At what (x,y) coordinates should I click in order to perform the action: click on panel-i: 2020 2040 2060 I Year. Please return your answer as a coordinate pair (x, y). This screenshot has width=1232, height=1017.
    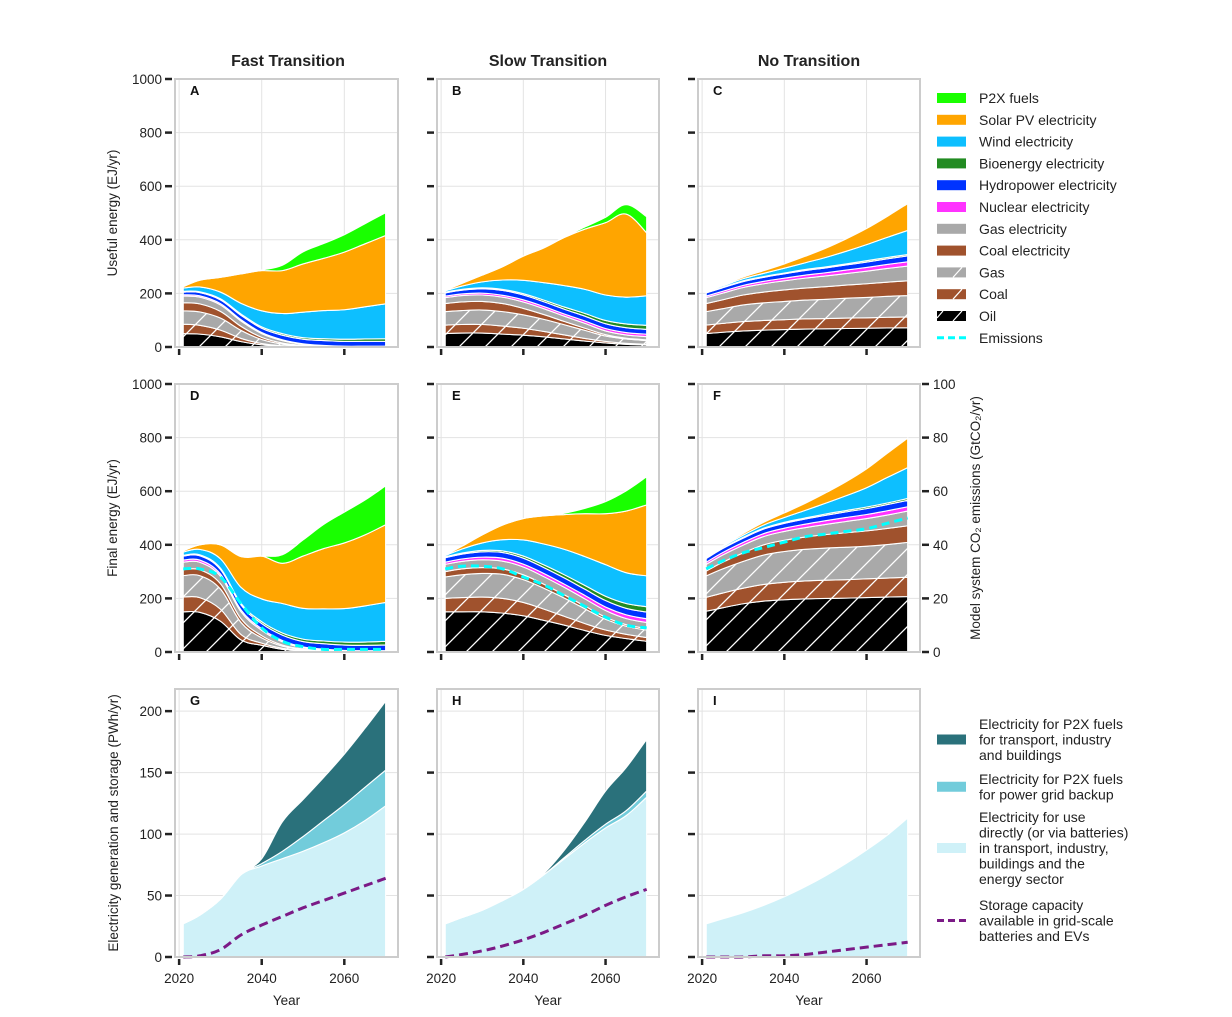
    Looking at the image, I should click on (804, 848).